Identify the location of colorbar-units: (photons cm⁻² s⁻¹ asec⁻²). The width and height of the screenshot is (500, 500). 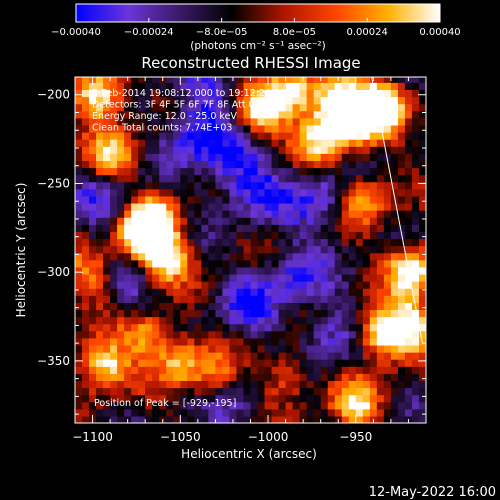
(257, 46).